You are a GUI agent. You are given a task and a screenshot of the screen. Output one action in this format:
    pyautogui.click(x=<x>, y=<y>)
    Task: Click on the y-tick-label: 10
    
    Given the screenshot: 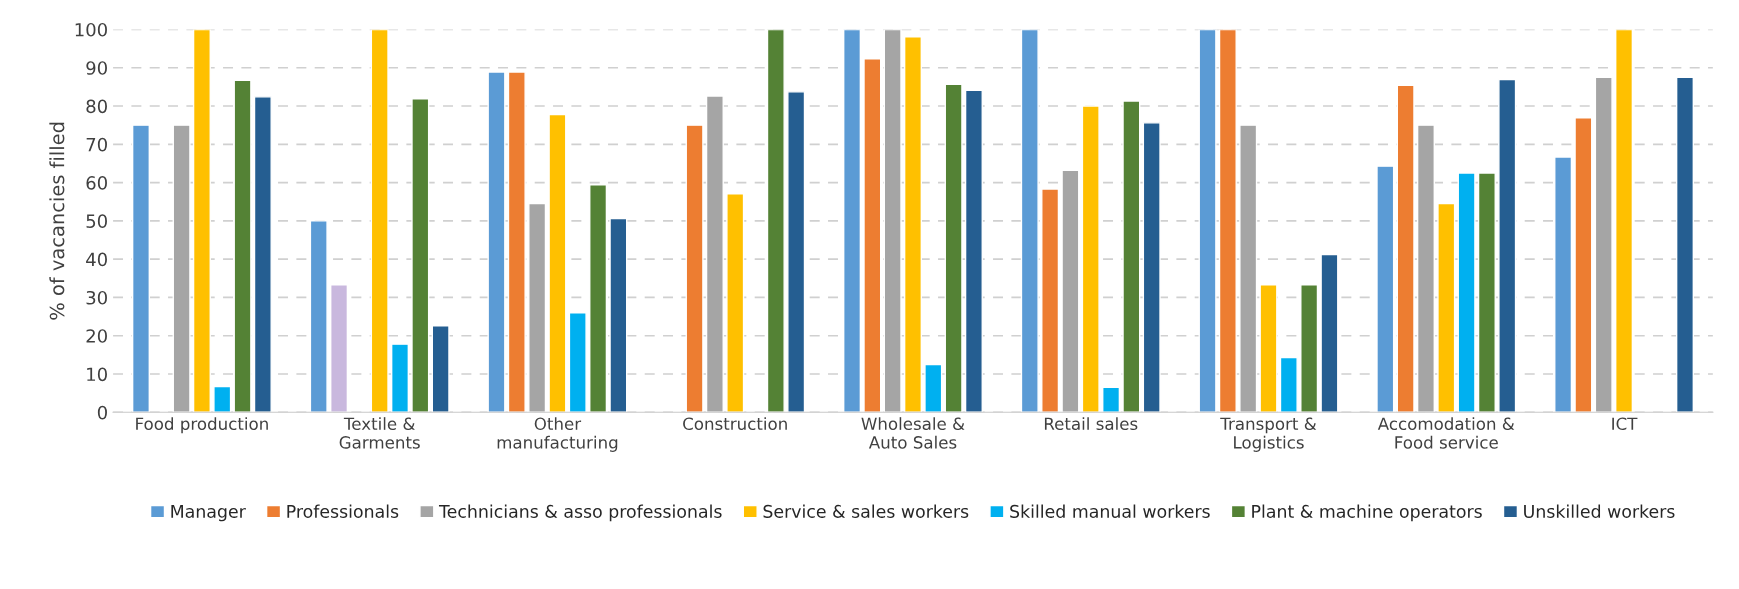 What is the action you would take?
    pyautogui.click(x=97, y=374)
    